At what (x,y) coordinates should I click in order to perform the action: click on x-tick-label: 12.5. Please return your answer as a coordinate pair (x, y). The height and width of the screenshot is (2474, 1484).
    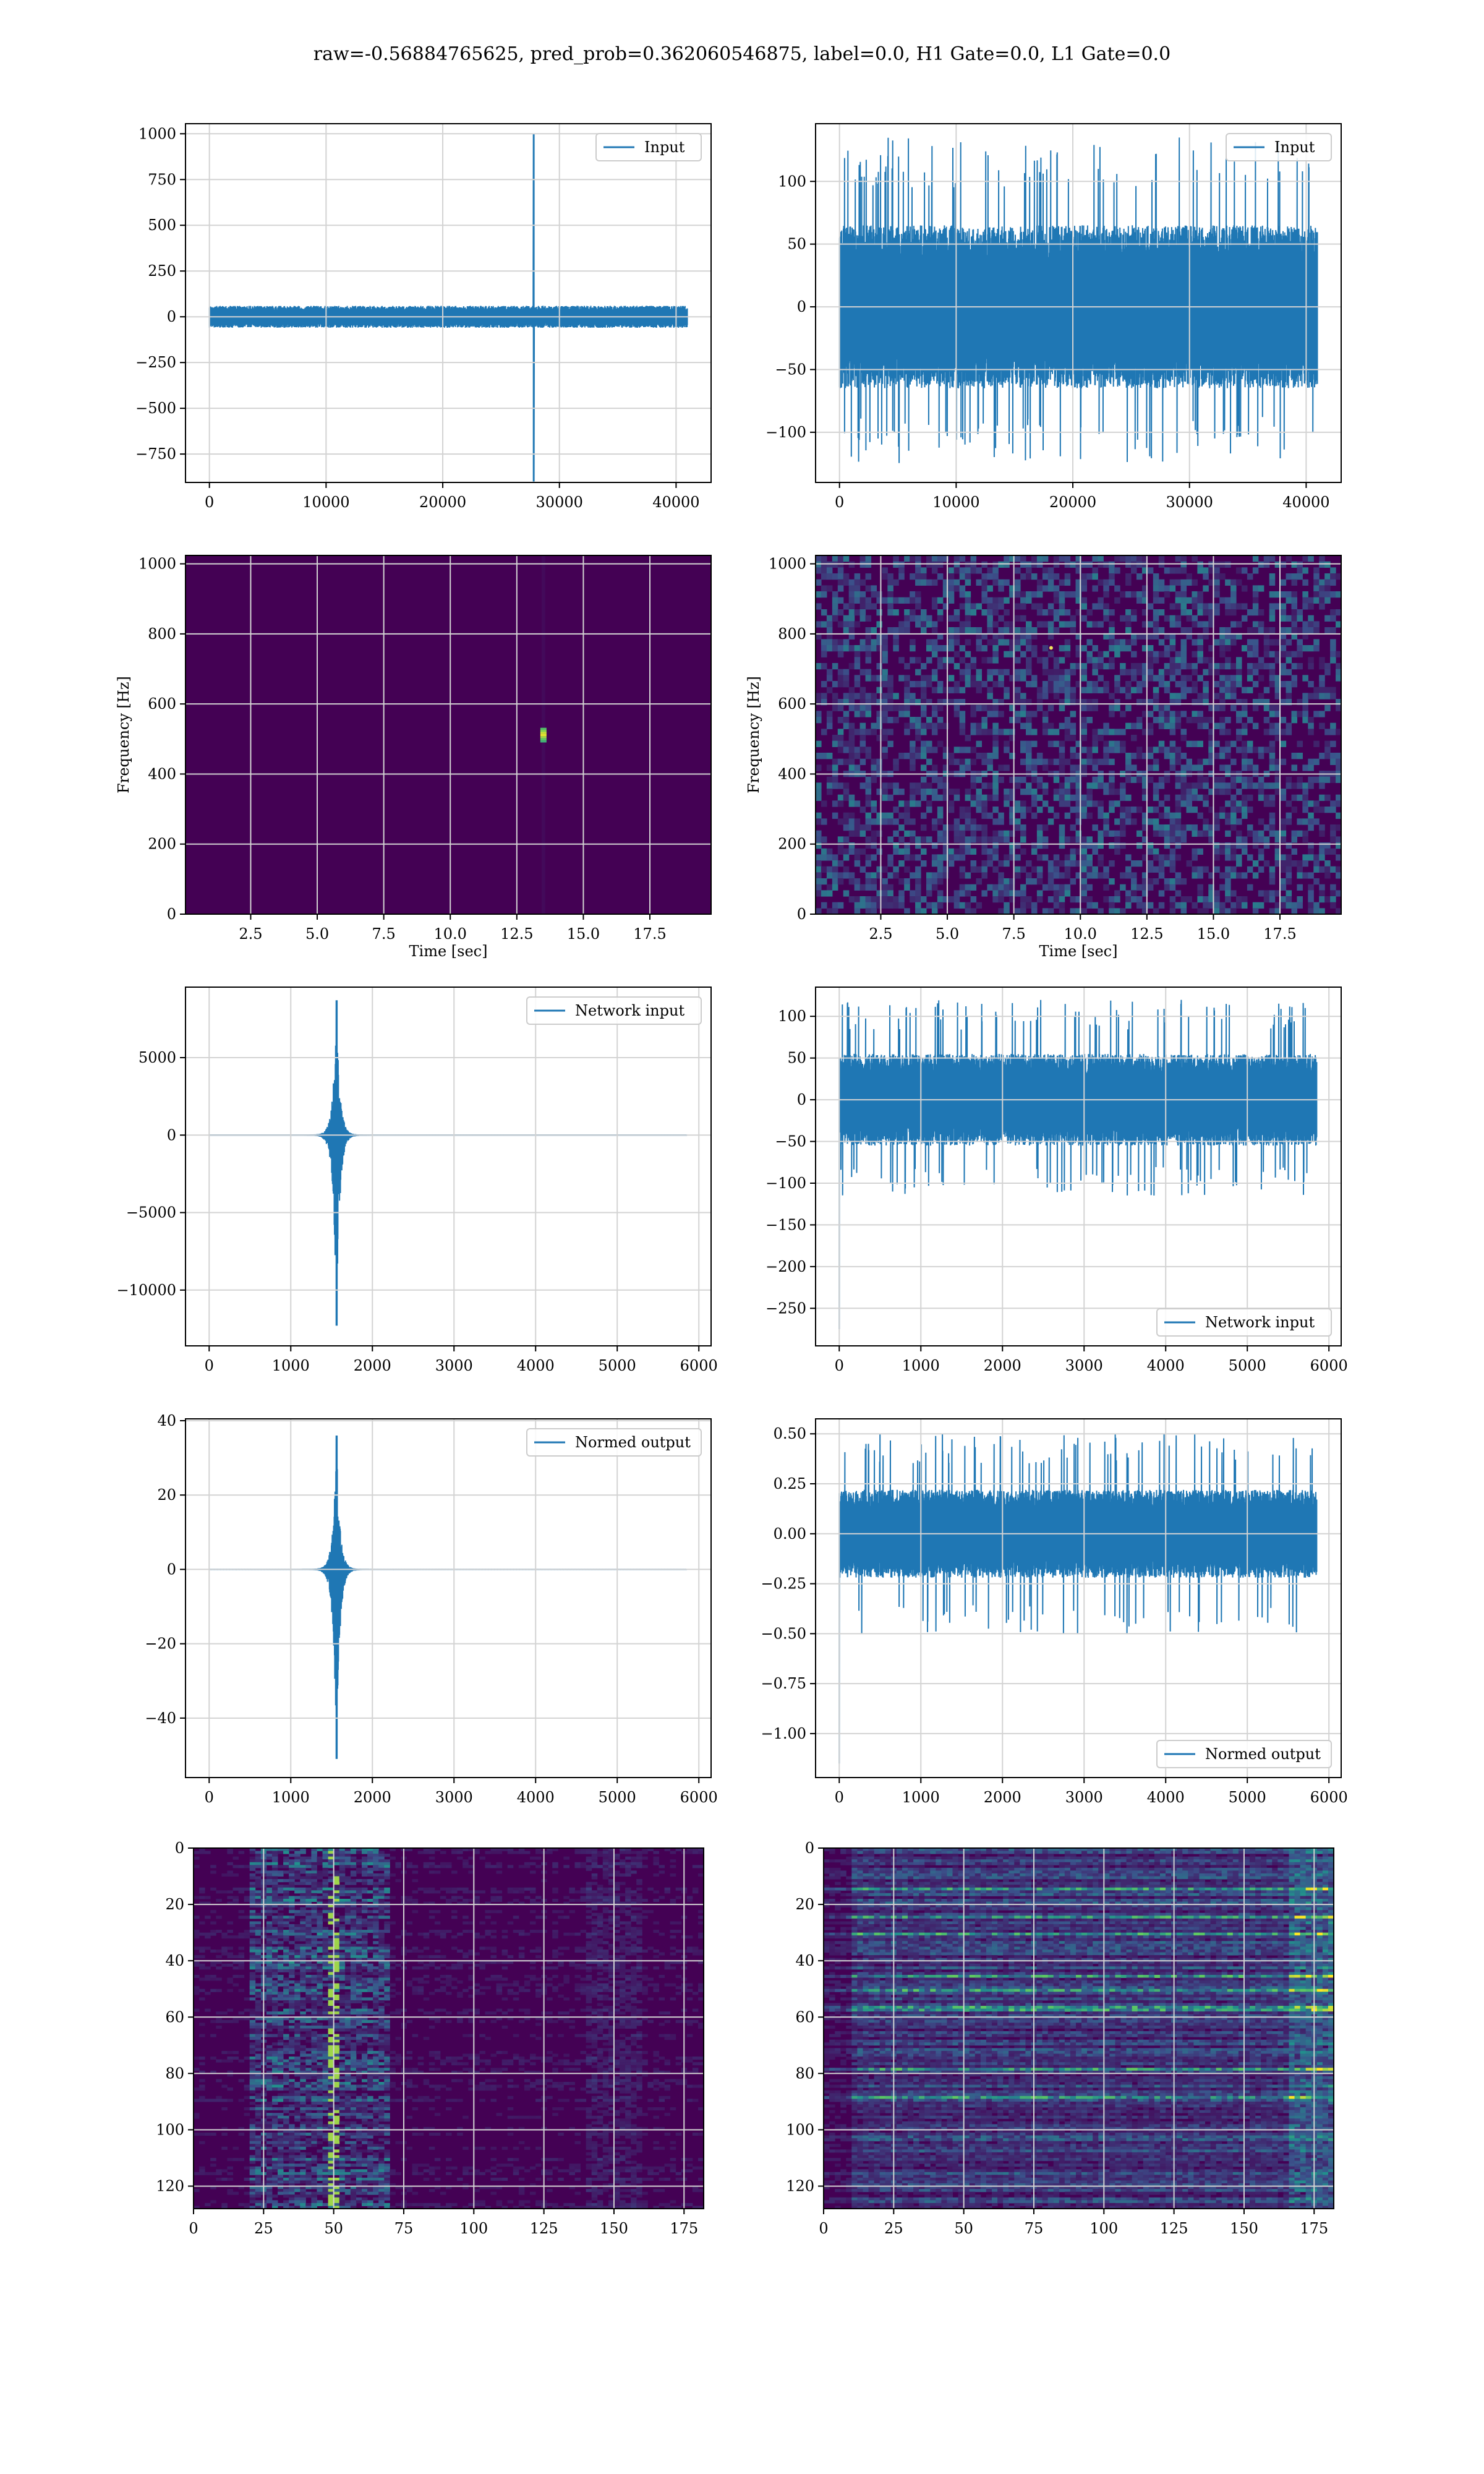
    Looking at the image, I should click on (1146, 934).